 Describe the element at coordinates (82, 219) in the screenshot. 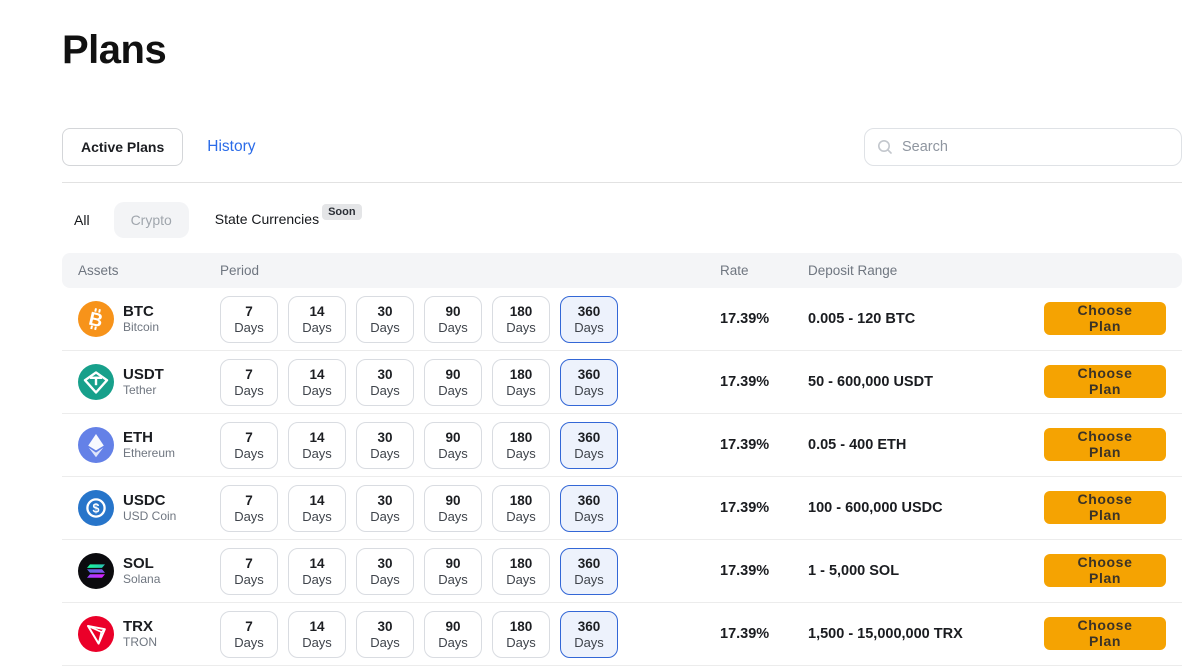

I see `filter-all: All` at that location.